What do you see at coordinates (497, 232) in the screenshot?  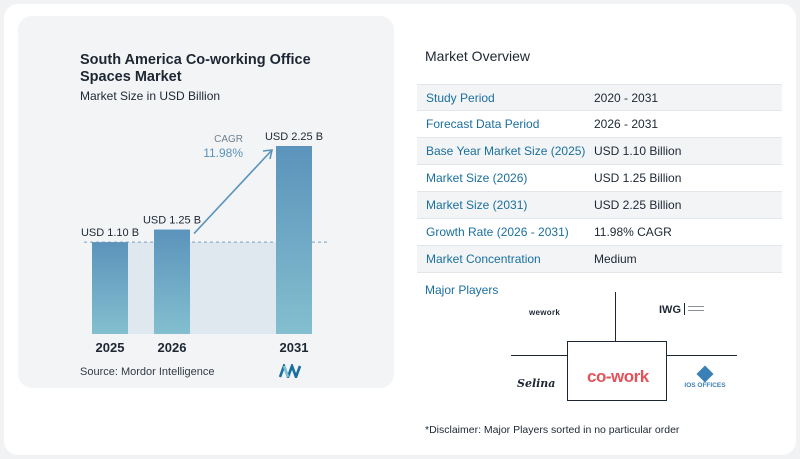 I see `overview-label: Growth Rate (2026 - 2031)` at bounding box center [497, 232].